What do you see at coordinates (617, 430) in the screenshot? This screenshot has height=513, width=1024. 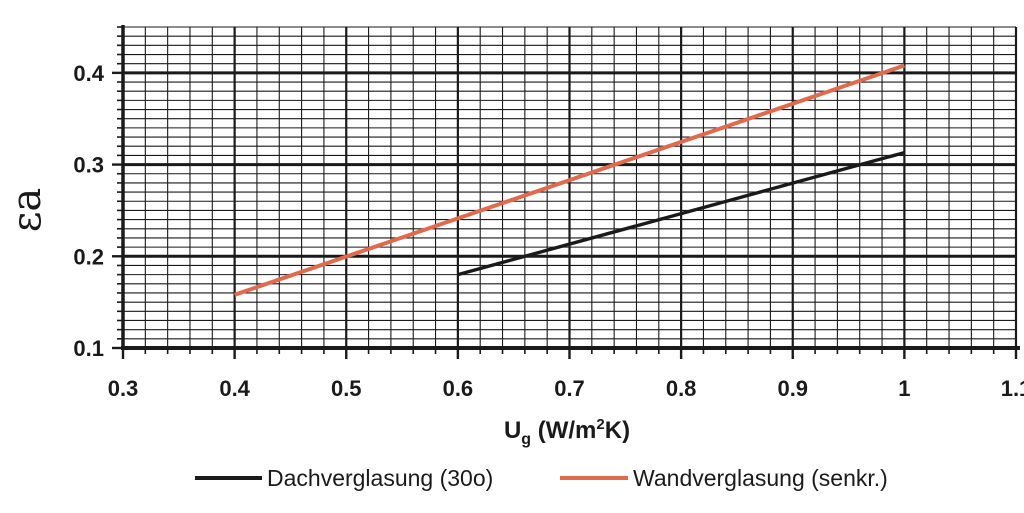 I see `x-axis-label-unit-end: K)` at bounding box center [617, 430].